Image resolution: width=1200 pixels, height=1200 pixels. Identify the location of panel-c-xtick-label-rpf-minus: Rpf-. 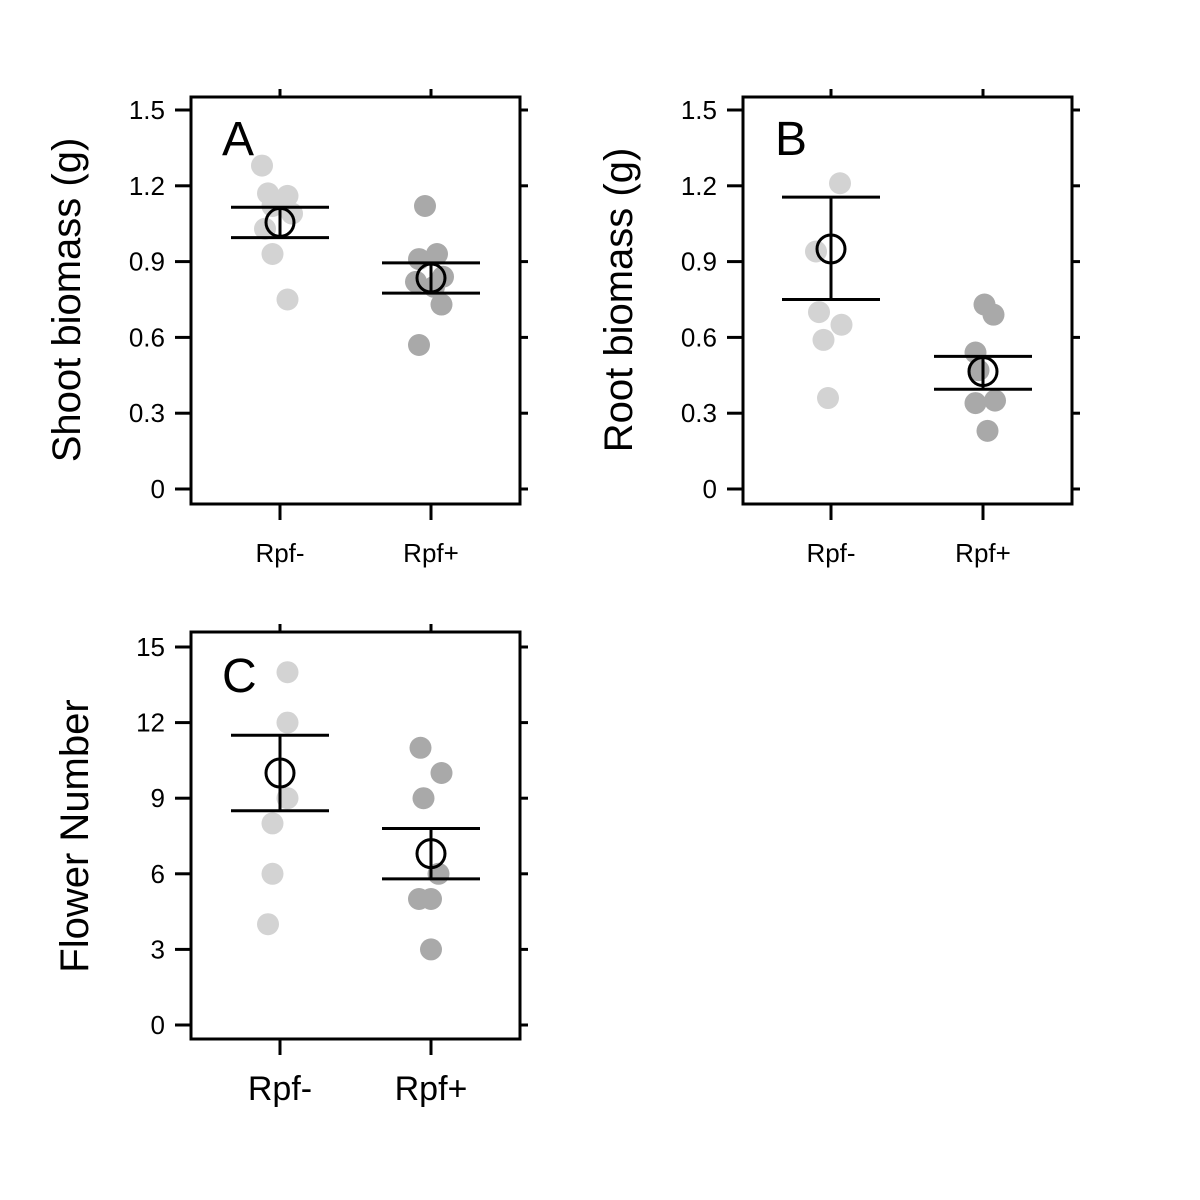
(280, 1089).